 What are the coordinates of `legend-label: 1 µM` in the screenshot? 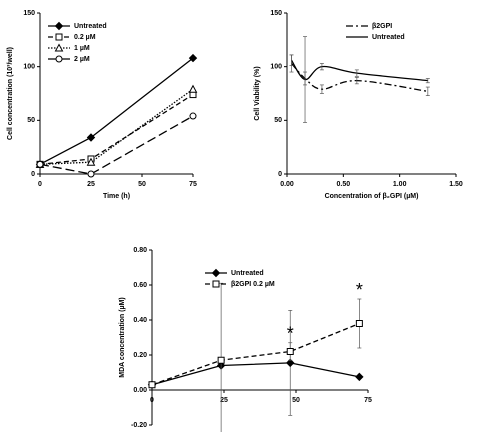 It's located at (82, 48).